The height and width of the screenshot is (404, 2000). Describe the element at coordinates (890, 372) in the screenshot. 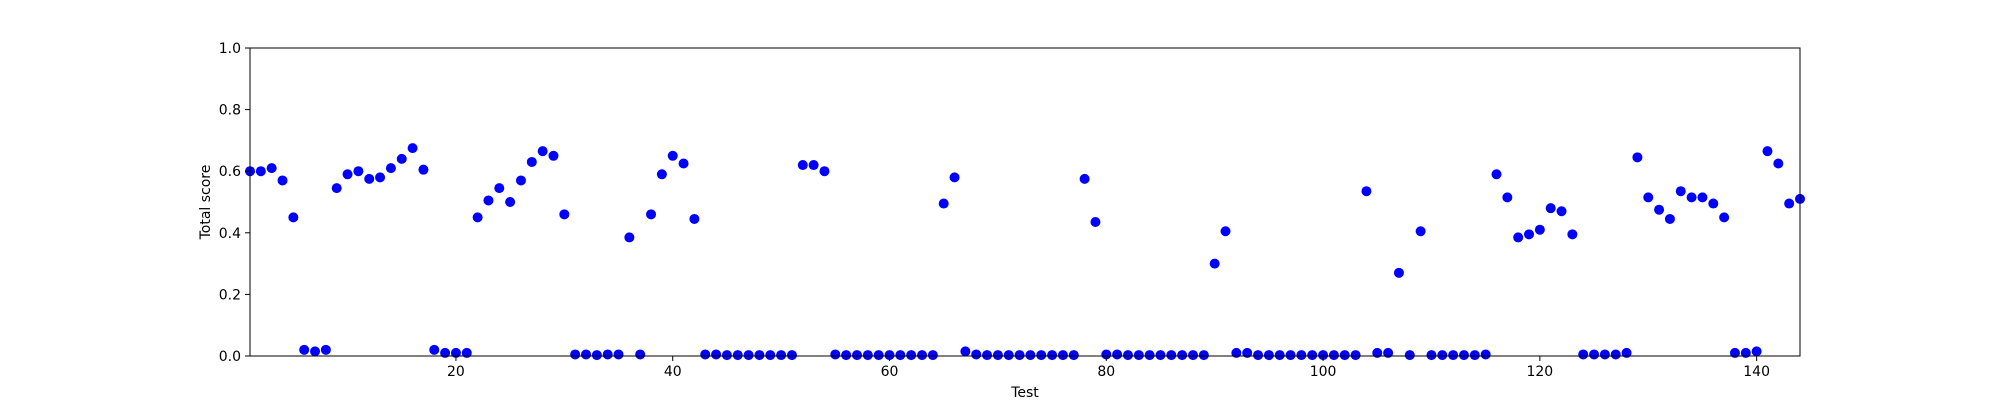

I see `x-tick-label: 60` at that location.